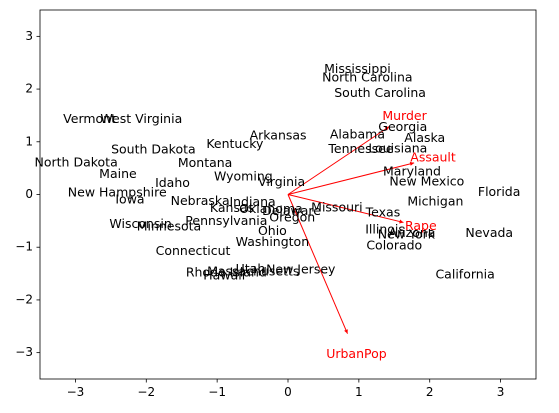 The height and width of the screenshot is (413, 559). I want to click on state-label: Iowa, so click(129, 198).